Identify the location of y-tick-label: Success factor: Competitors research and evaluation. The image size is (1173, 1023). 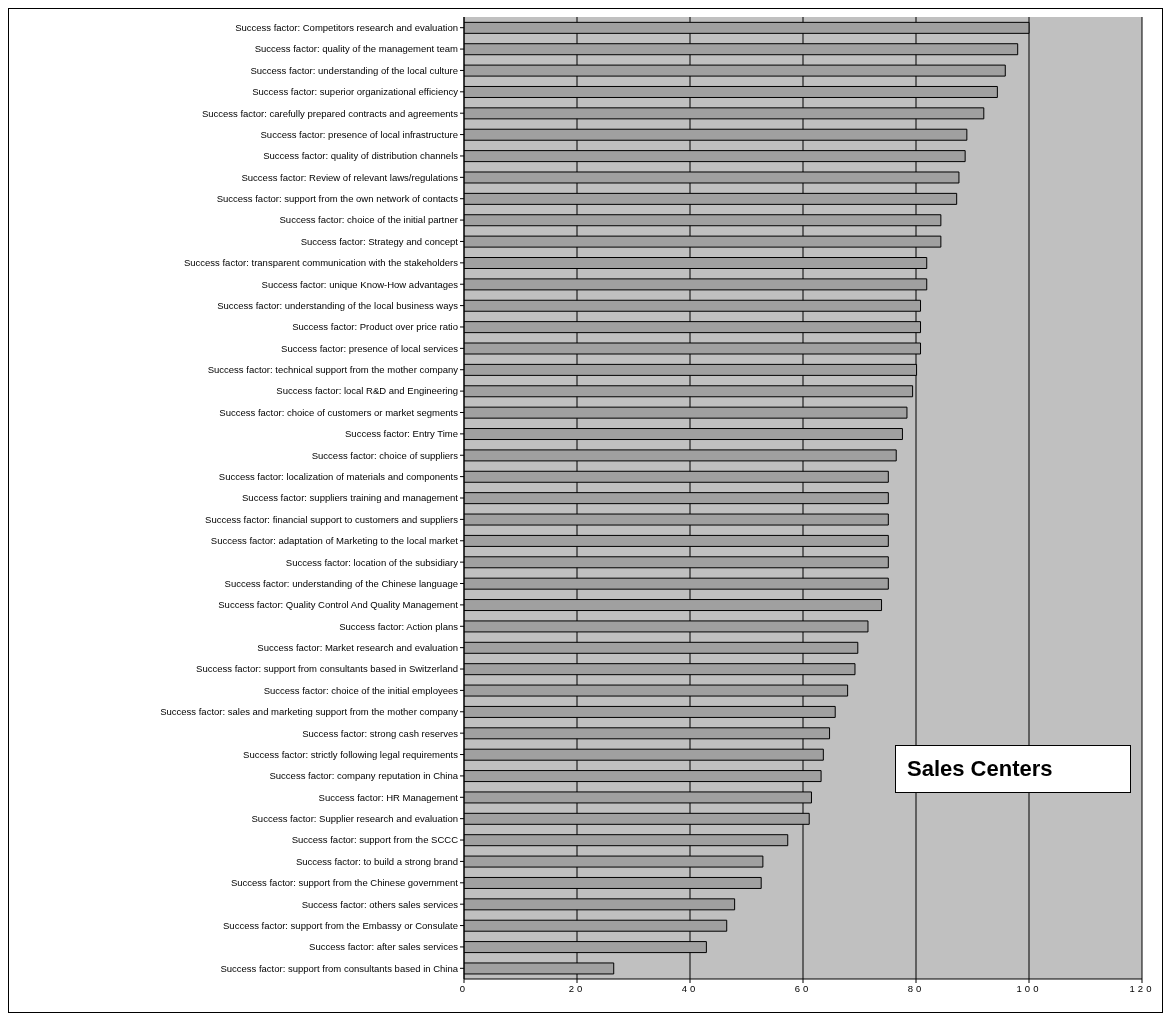
(346, 28).